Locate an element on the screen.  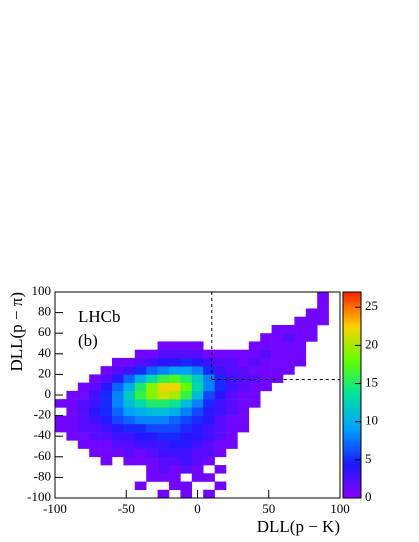
y-tick-label: 40 is located at coordinates (44, 352).